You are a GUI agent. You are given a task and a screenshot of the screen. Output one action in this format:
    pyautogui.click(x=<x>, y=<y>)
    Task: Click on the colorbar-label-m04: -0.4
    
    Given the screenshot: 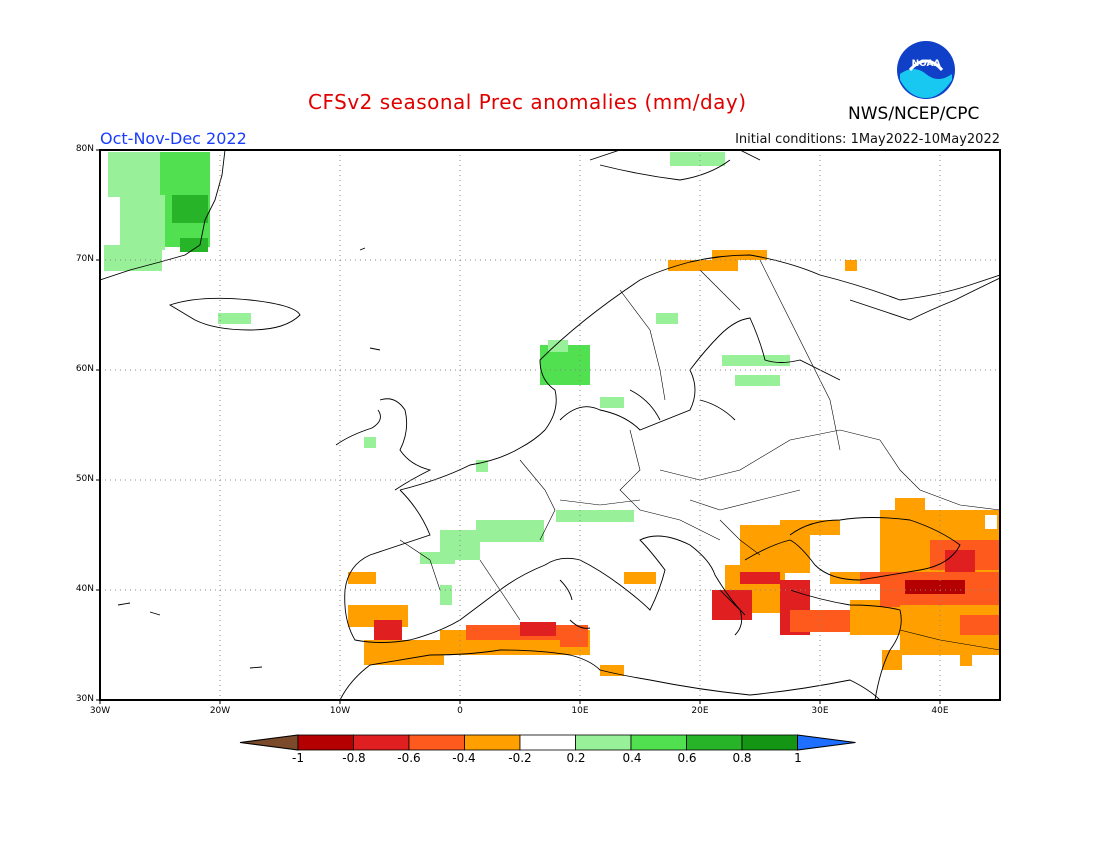 What is the action you would take?
    pyautogui.click(x=464, y=758)
    